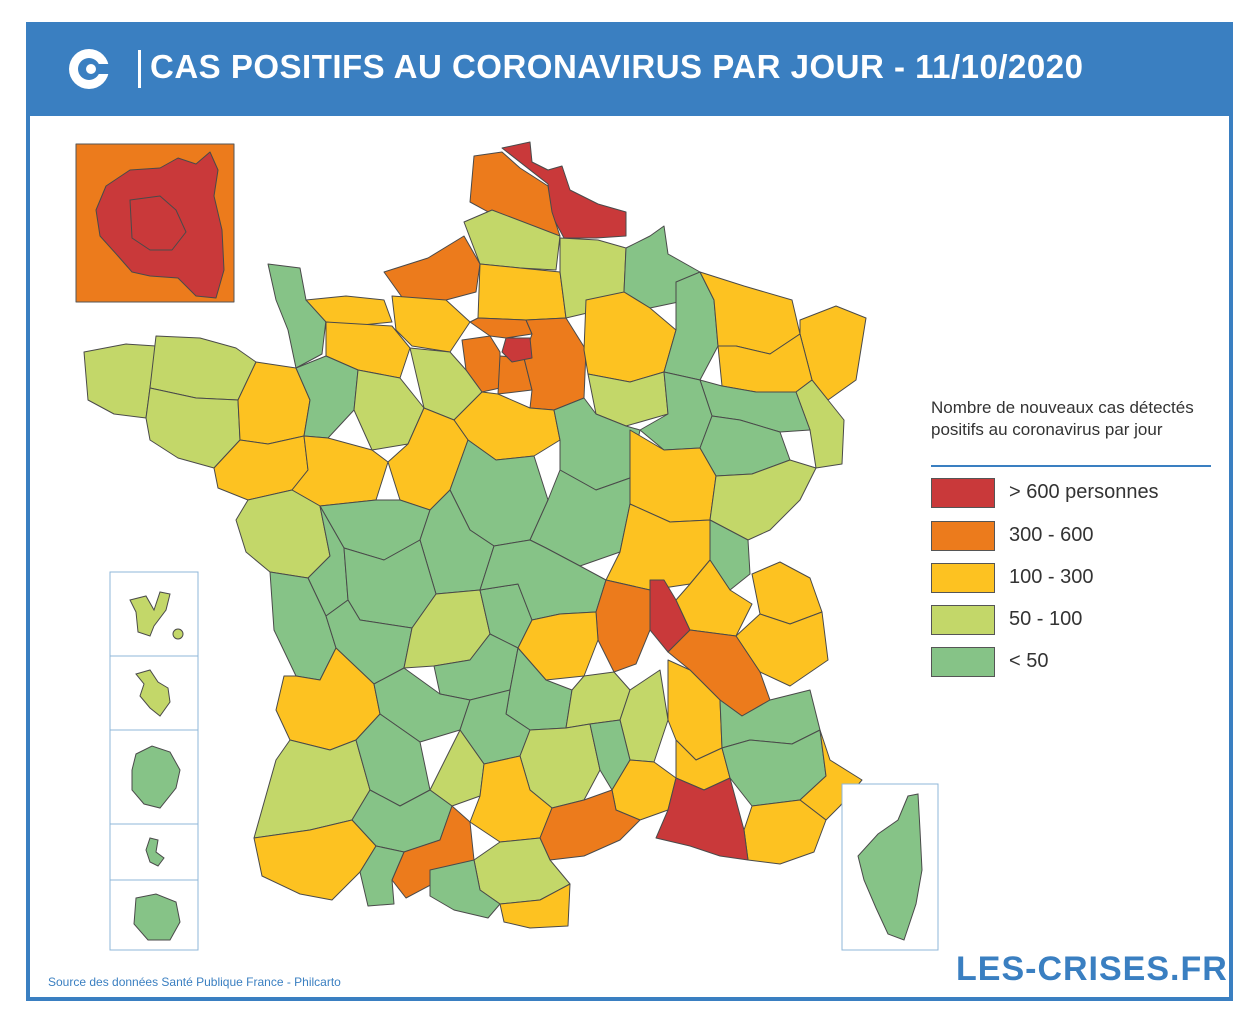 The height and width of the screenshot is (1024, 1259). What do you see at coordinates (178, 634) in the screenshot?
I see `guadeloupe-island` at bounding box center [178, 634].